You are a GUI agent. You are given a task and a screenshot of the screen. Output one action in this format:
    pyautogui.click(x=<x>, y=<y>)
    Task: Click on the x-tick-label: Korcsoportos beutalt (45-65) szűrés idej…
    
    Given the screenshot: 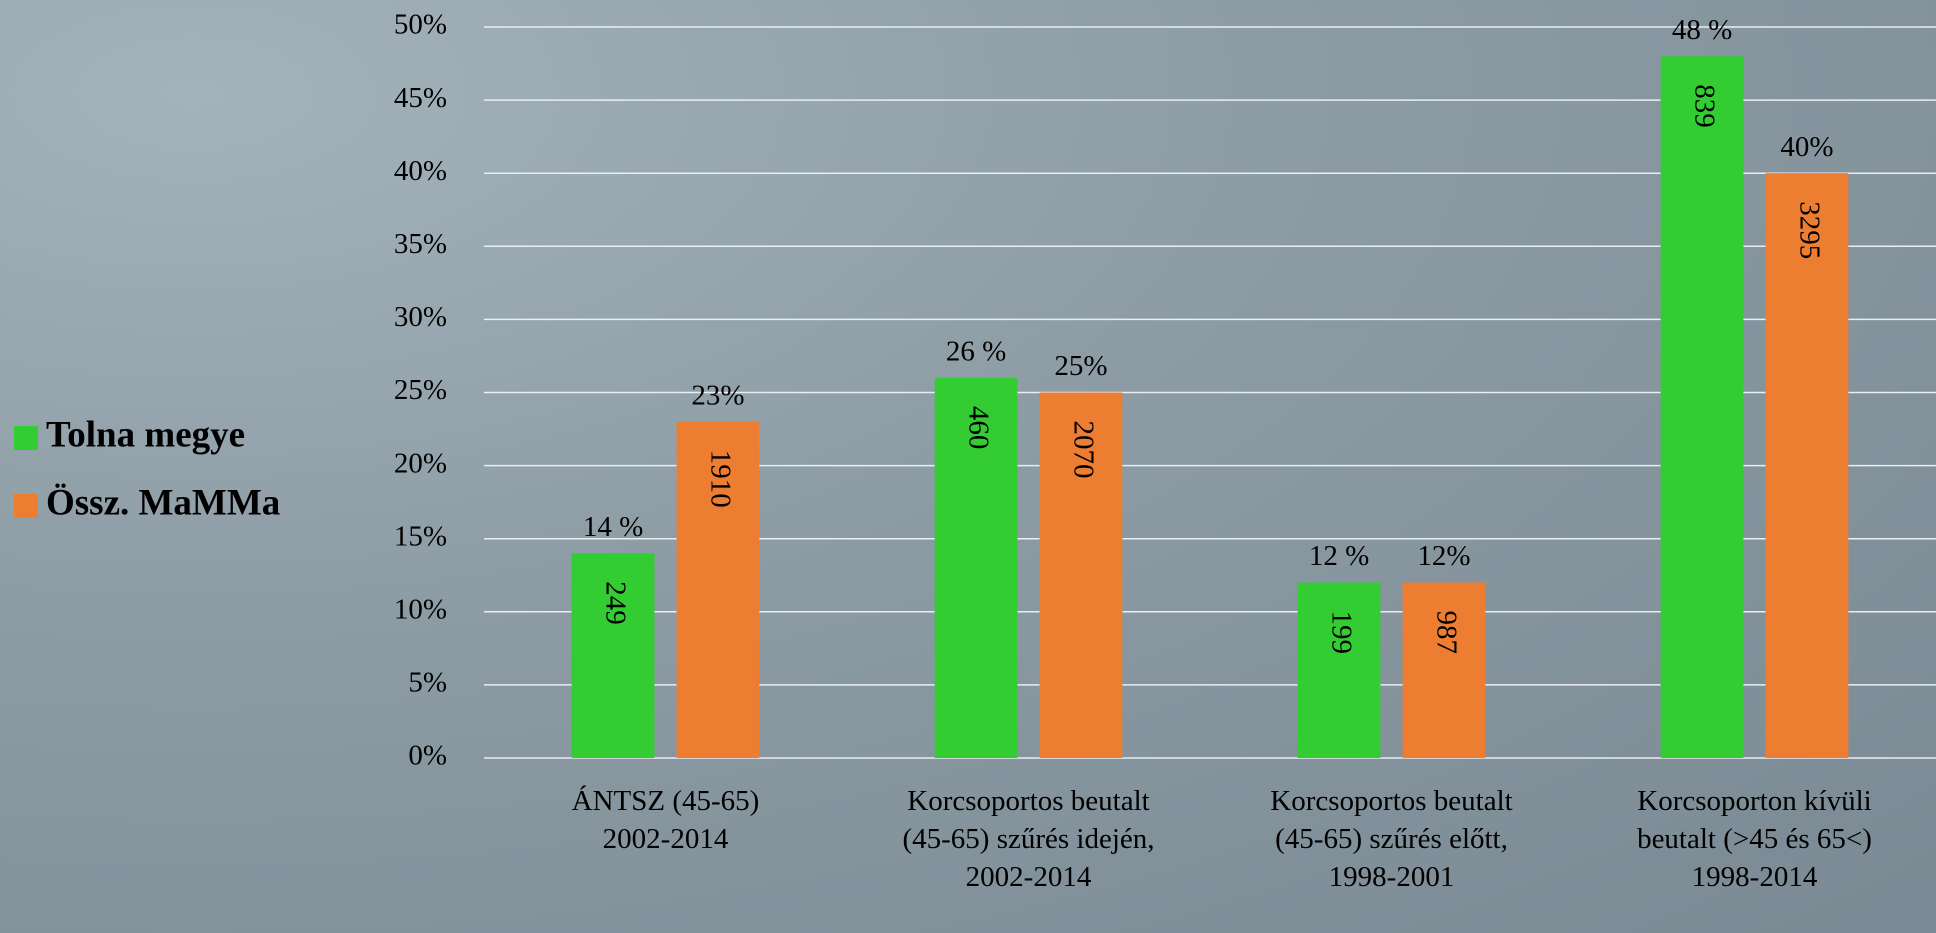 What is the action you would take?
    pyautogui.click(x=1028, y=839)
    